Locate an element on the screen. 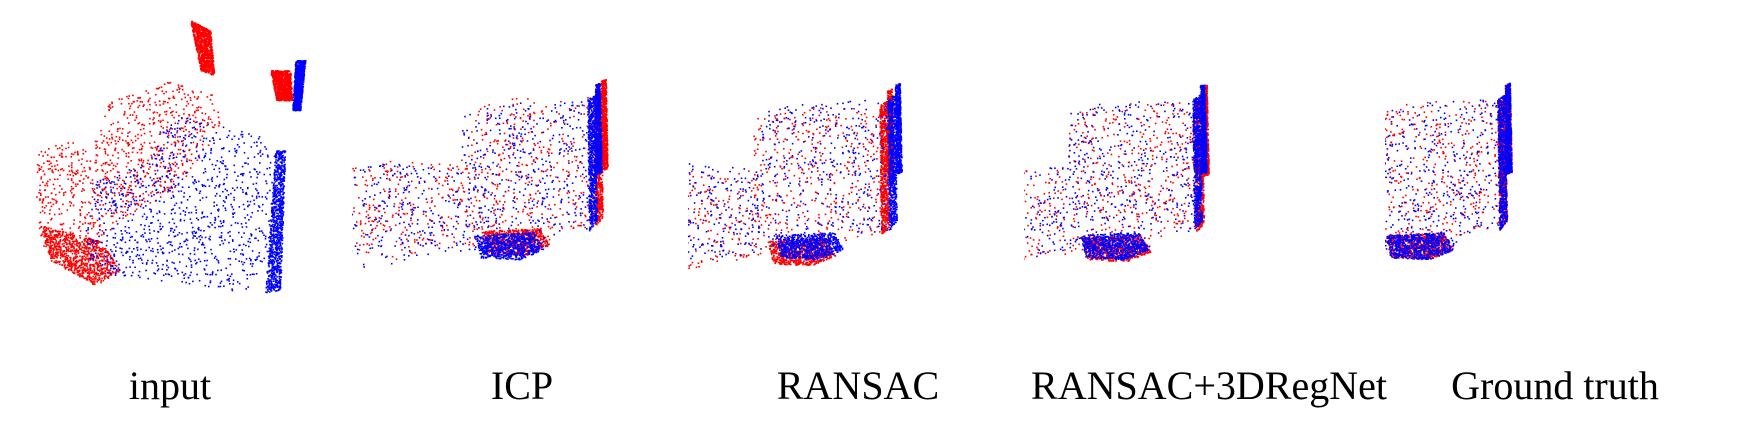 Image resolution: width=1750 pixels, height=429 pixels. point-cloud-ransac is located at coordinates (795, 176).